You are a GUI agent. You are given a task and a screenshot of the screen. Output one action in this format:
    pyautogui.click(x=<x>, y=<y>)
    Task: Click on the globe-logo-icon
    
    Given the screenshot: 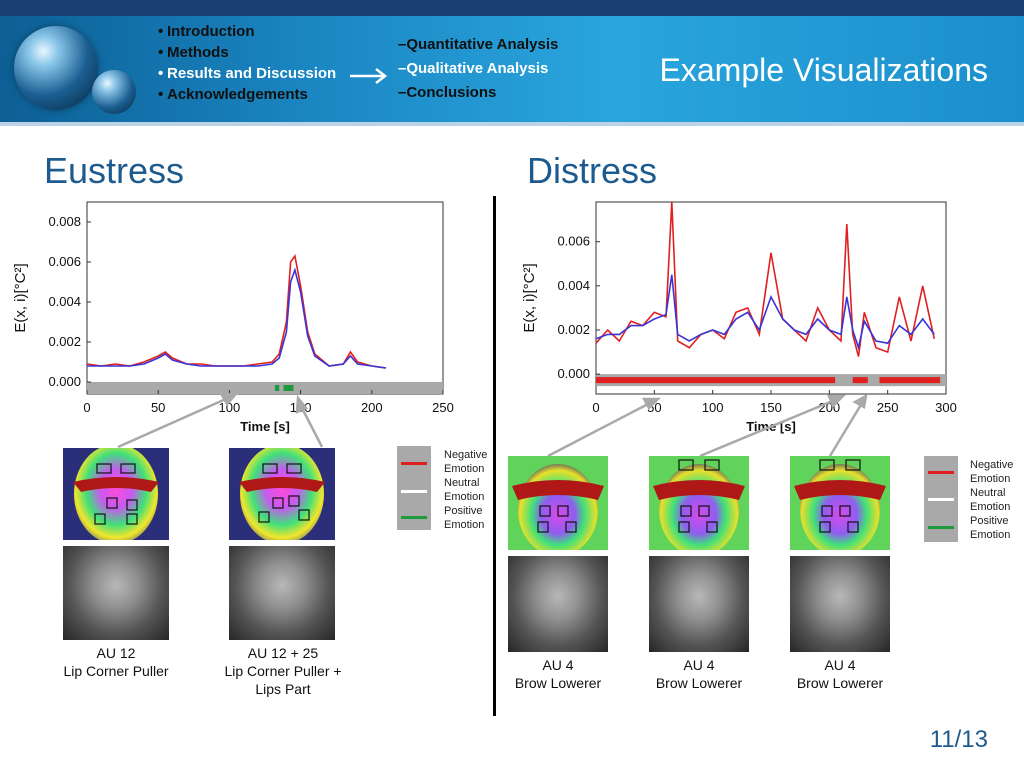 What is the action you would take?
    pyautogui.click(x=56, y=68)
    